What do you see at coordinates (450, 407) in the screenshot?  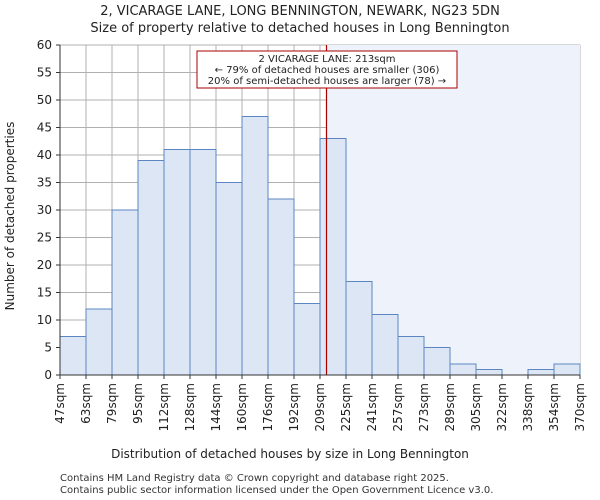 I see `x-tick-label: 289sqm` at bounding box center [450, 407].